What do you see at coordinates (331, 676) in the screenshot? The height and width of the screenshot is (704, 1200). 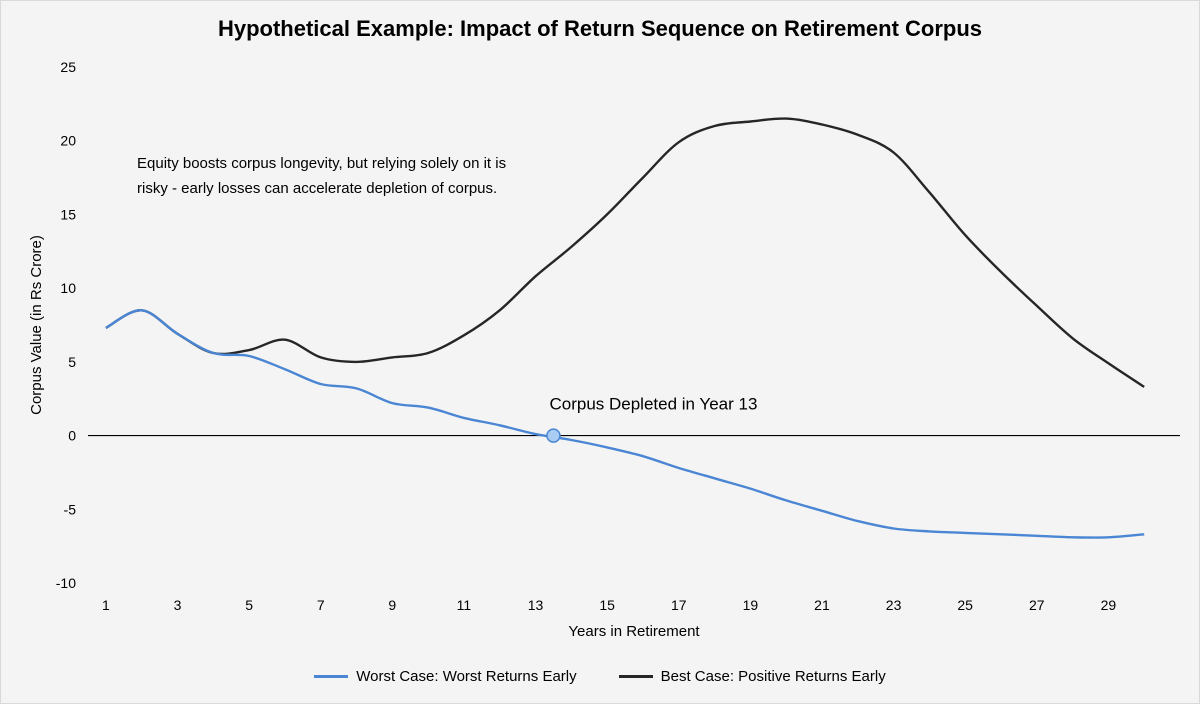 I see `legend-swatch-worst` at bounding box center [331, 676].